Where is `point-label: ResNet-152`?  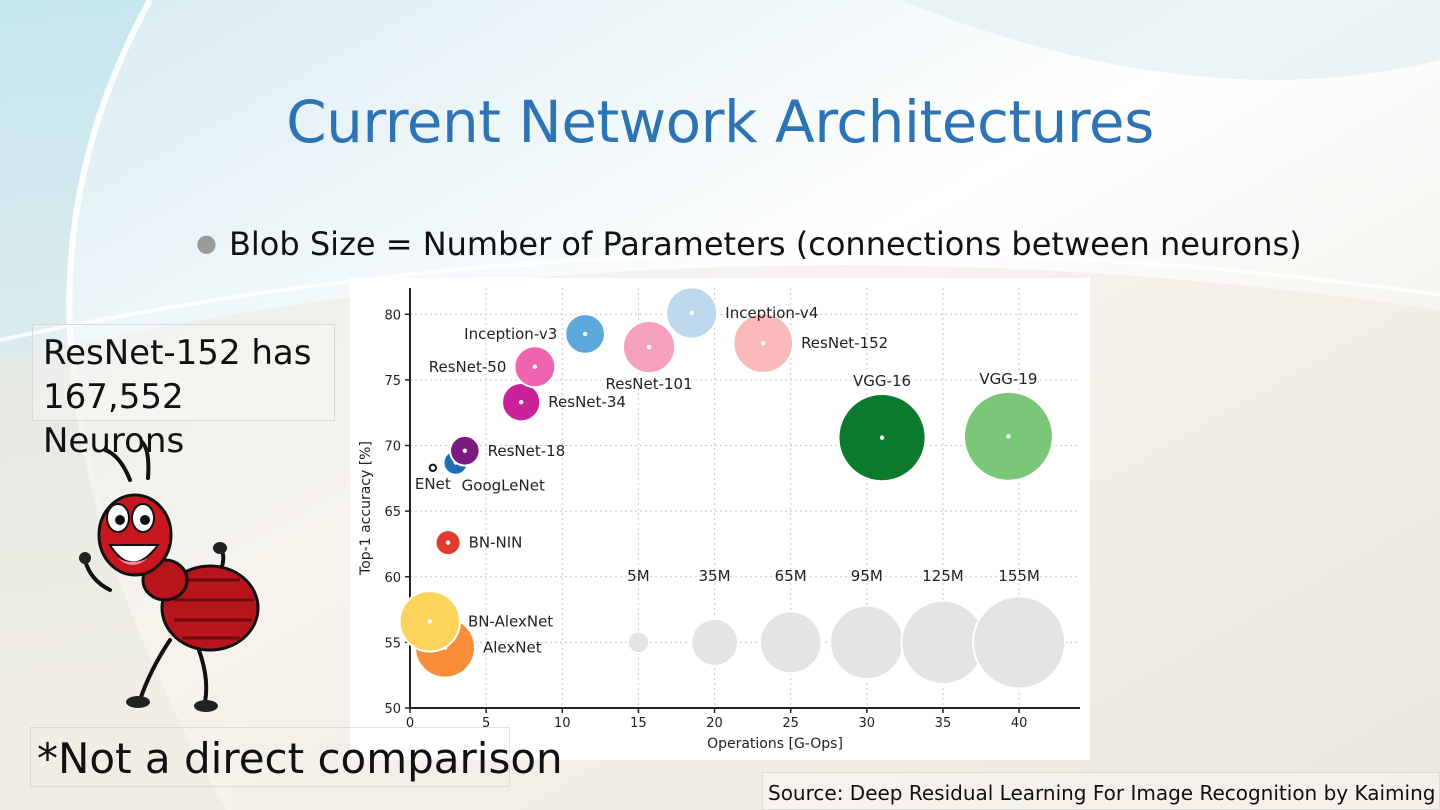 point-label: ResNet-152 is located at coordinates (844, 343).